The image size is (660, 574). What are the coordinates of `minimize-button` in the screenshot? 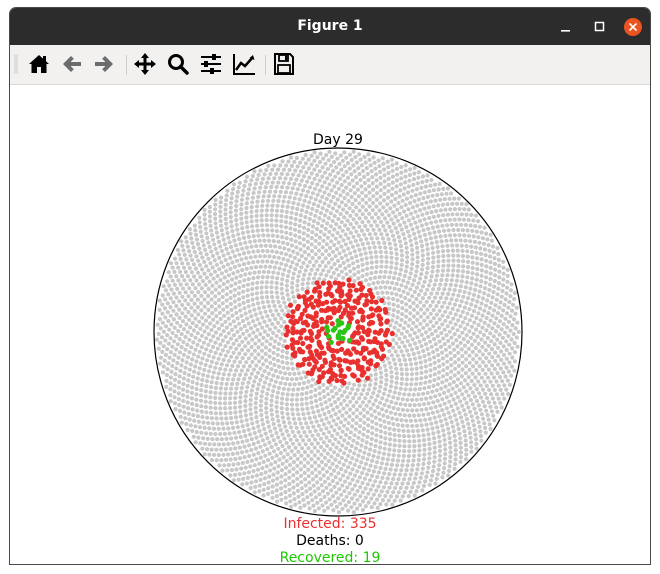 It's located at (566, 27).